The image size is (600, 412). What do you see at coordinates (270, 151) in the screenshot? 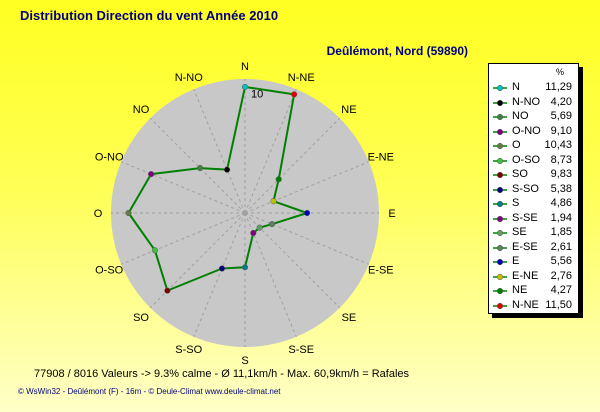
I see `spoke-n-ne` at bounding box center [270, 151].